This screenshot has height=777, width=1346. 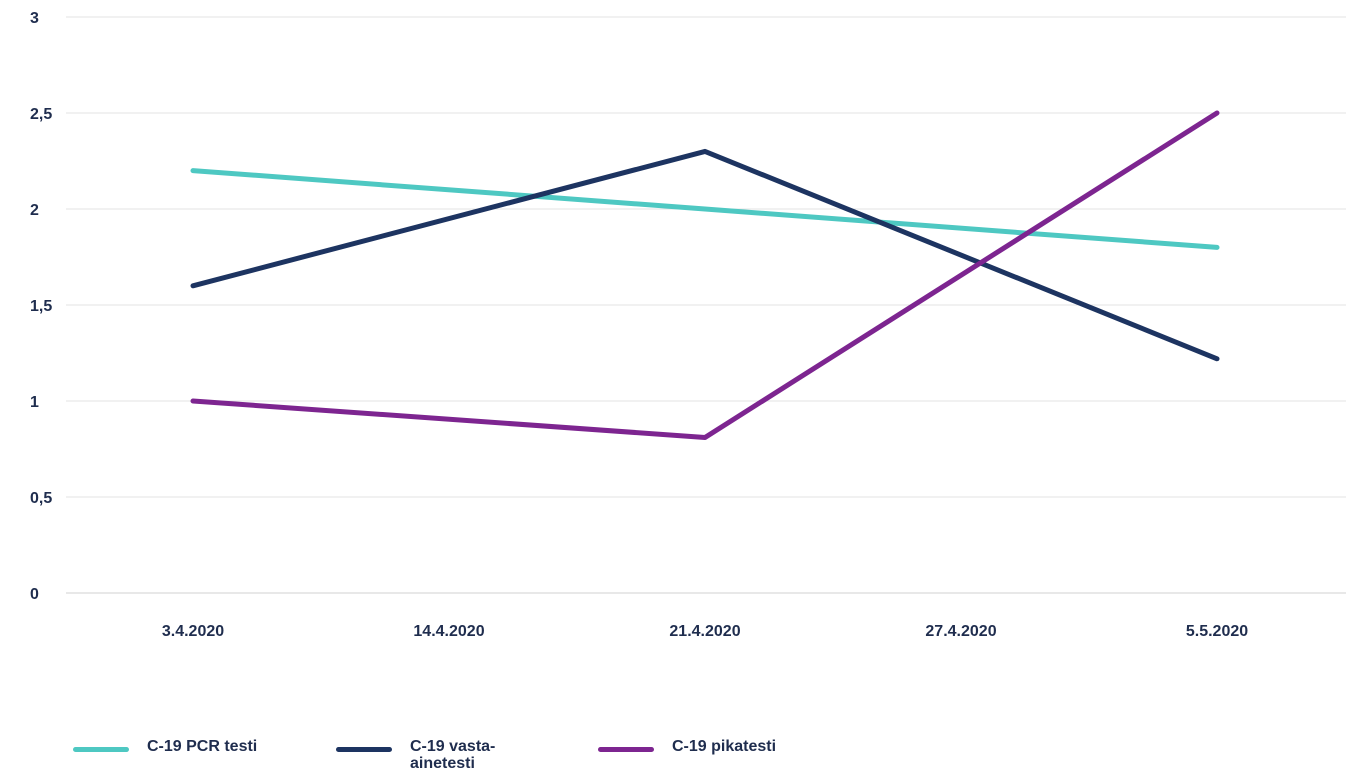 I want to click on y-tick-label: 1,5, so click(x=41, y=306).